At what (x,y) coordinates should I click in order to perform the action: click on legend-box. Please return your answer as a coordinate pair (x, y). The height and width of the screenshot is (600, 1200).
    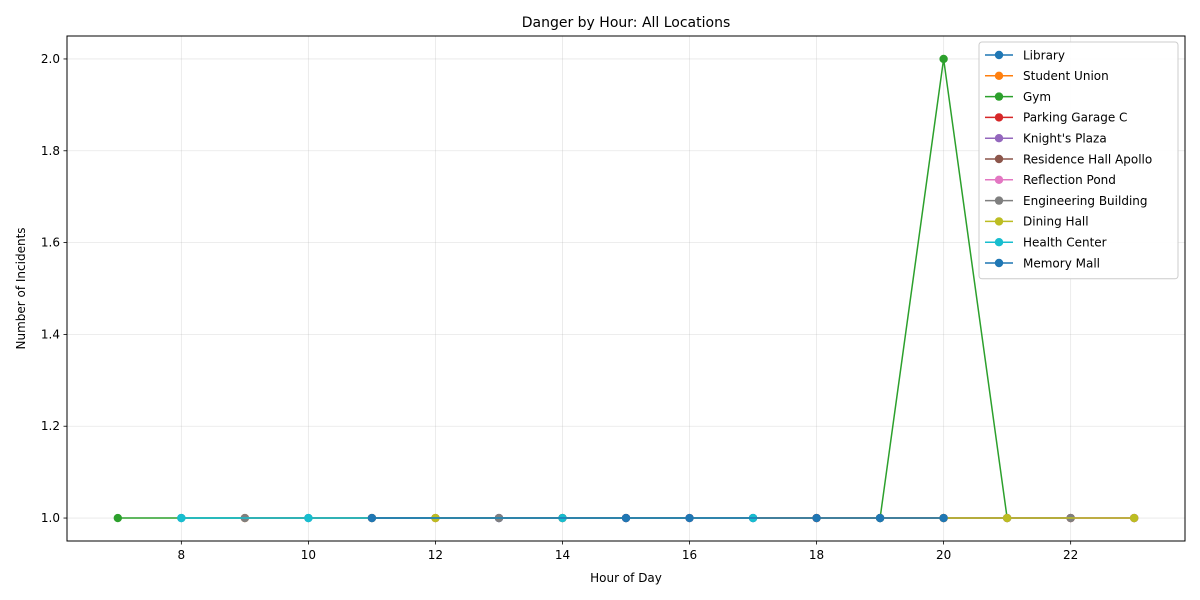
    Looking at the image, I should click on (1078, 160).